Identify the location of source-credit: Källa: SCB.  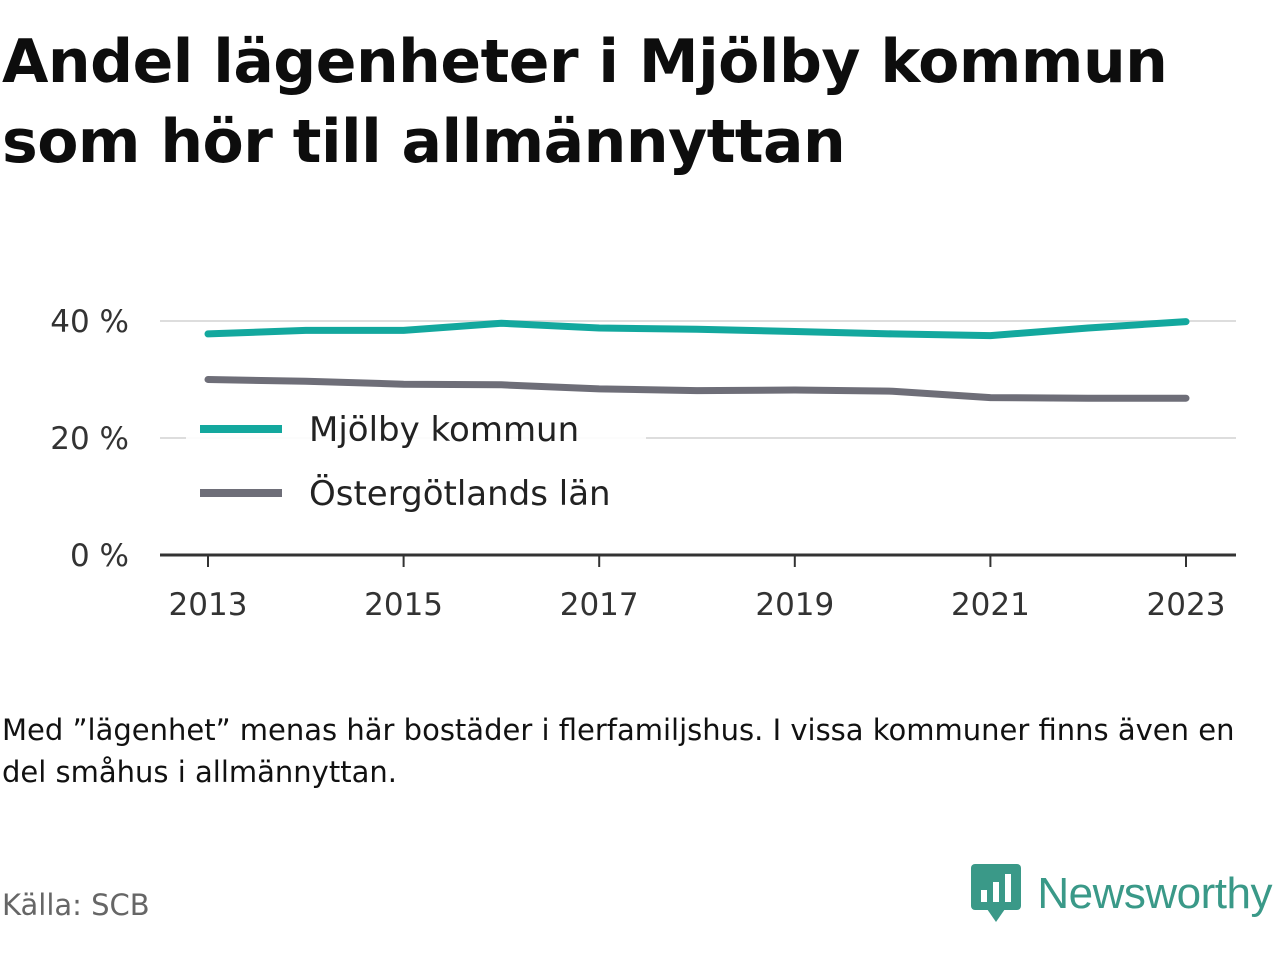
(76, 905).